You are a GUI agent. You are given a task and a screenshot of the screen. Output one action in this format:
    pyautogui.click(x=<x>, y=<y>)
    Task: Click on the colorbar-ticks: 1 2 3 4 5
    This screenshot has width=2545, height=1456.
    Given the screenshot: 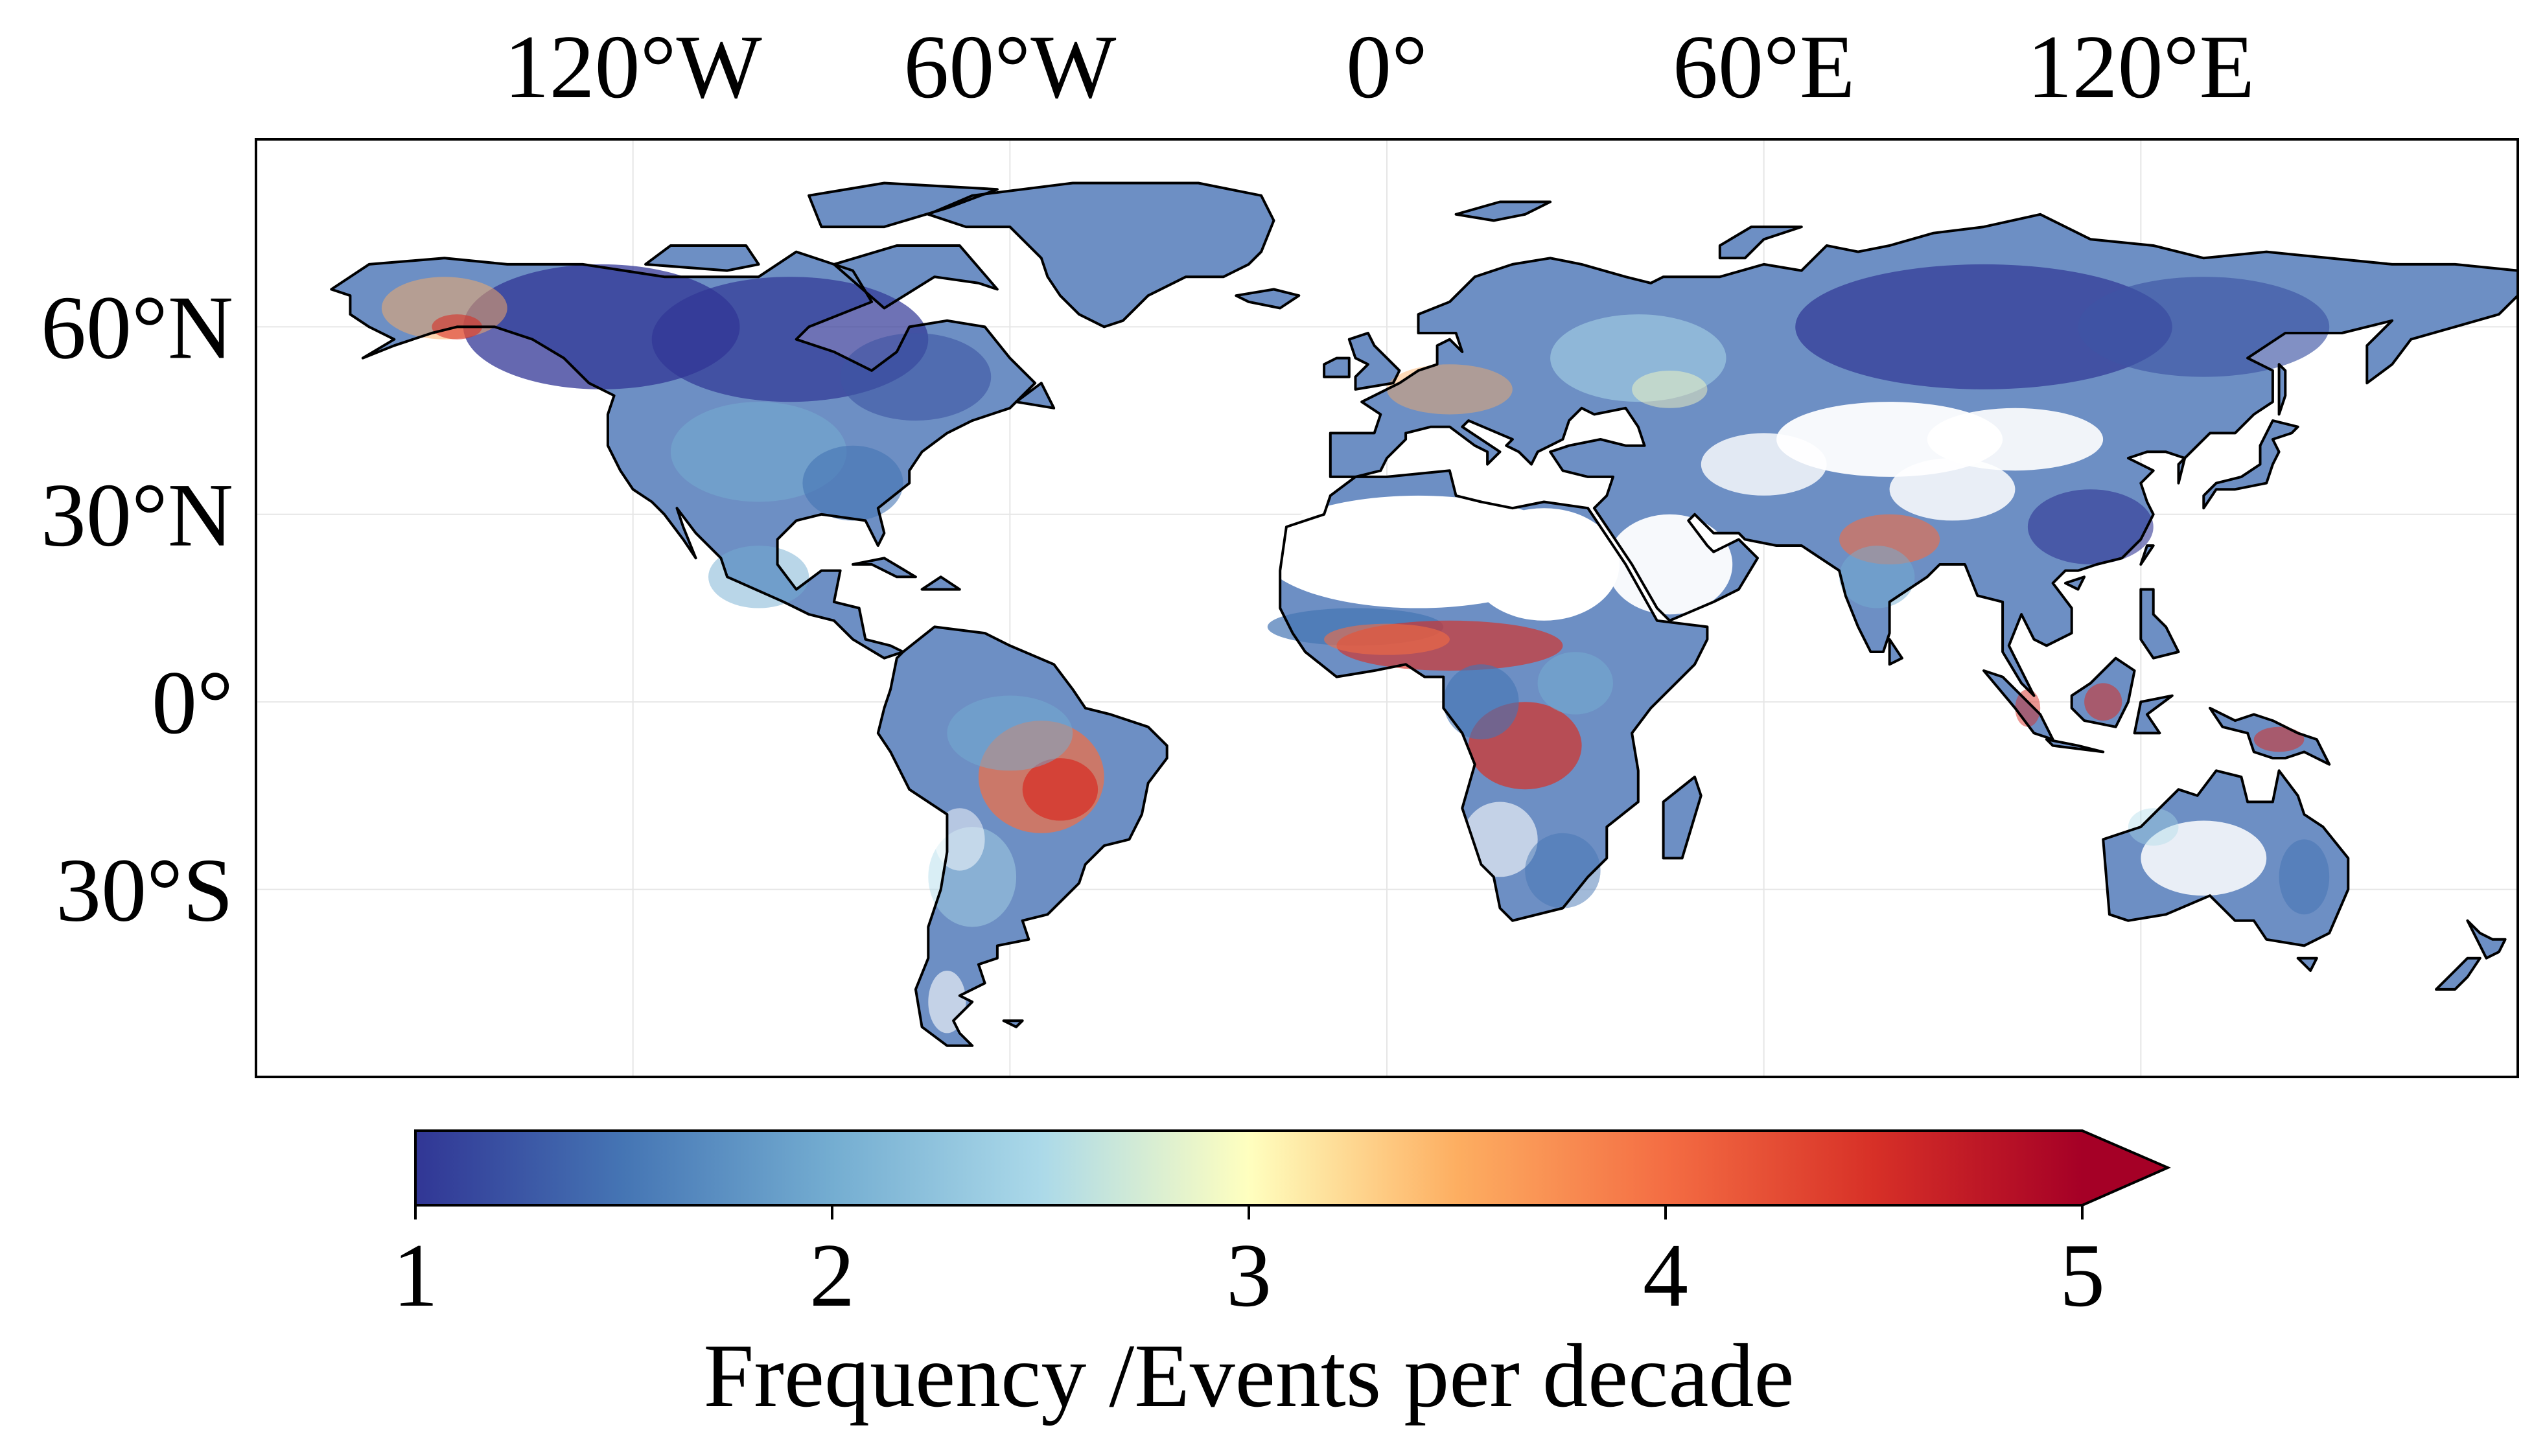 What is the action you would take?
    pyautogui.click(x=1249, y=1265)
    